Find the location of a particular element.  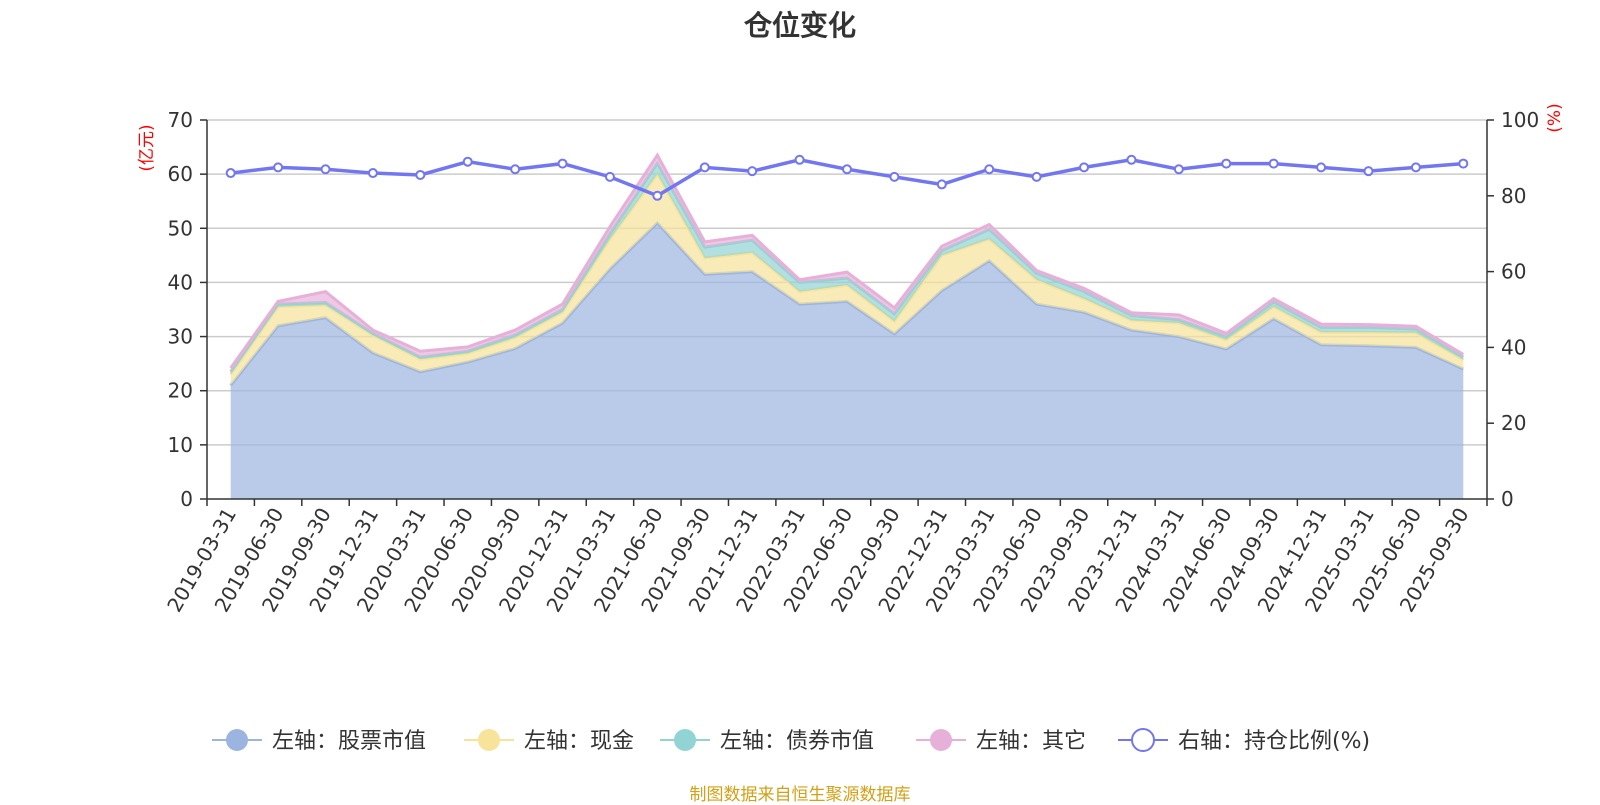

right-tick-label: 80 is located at coordinates (1513, 196).